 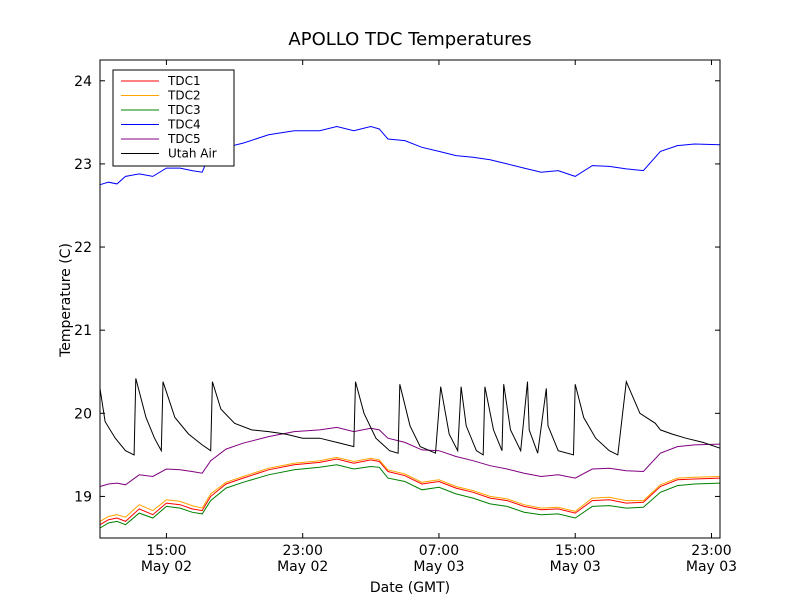 I want to click on x-tick-time-label: 07:00, so click(x=439, y=551).